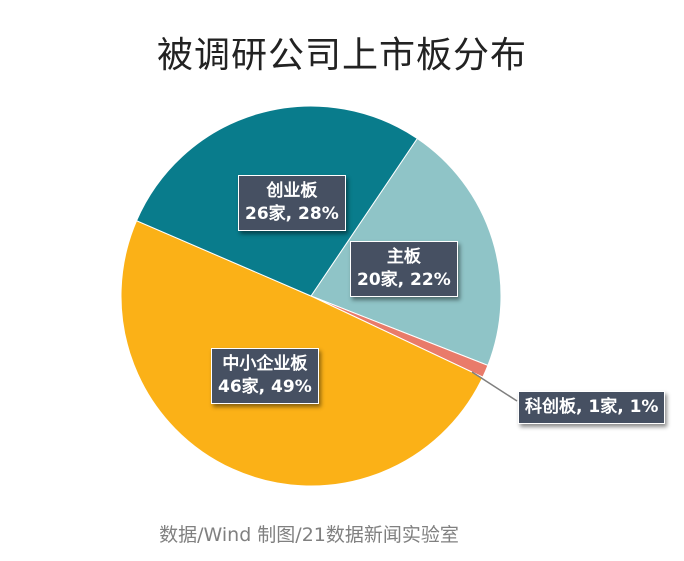 The image size is (684, 561). I want to click on slice-label-star-market-line1: 科创板, 1家, 1%, so click(592, 407).